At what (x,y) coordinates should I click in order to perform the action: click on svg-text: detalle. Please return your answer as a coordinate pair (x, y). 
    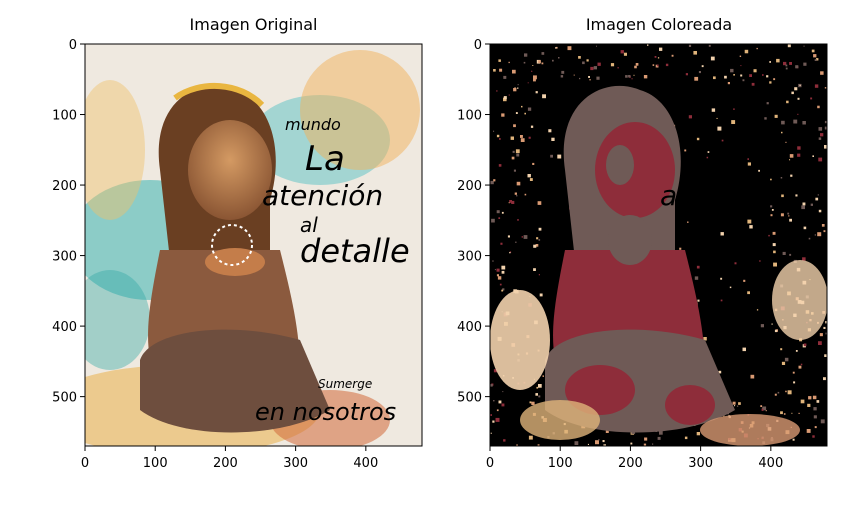
    Looking at the image, I should click on (355, 251).